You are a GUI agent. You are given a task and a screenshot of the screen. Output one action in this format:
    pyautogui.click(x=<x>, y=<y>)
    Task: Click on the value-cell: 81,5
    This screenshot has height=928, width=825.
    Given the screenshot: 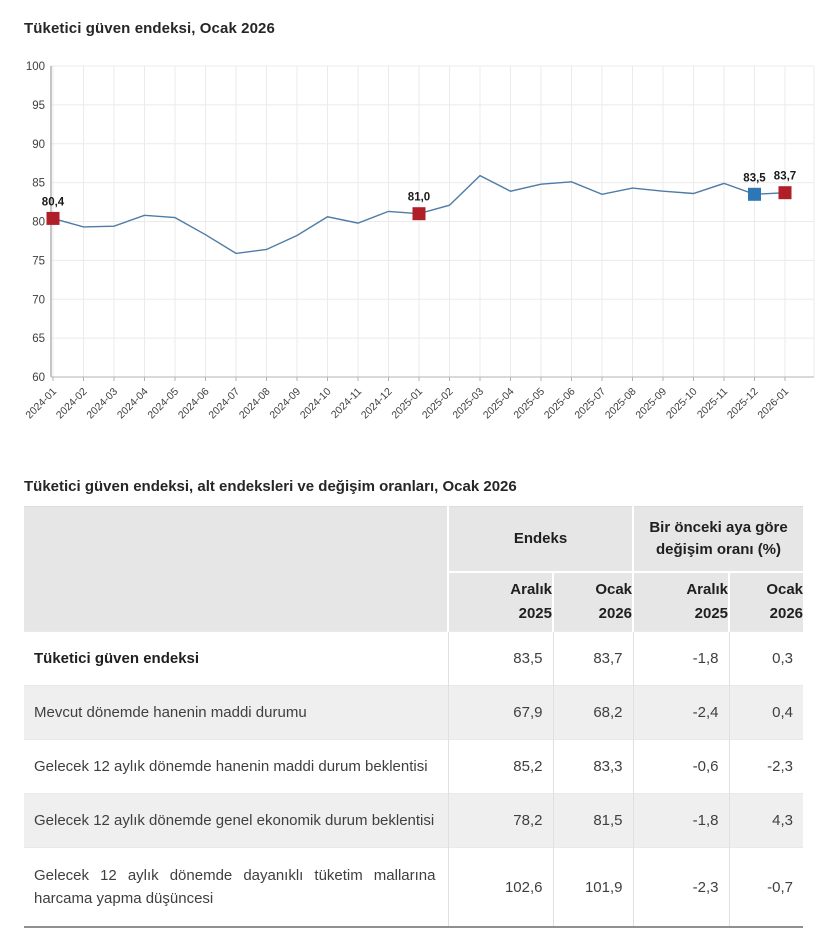 What is the action you would take?
    pyautogui.click(x=593, y=820)
    